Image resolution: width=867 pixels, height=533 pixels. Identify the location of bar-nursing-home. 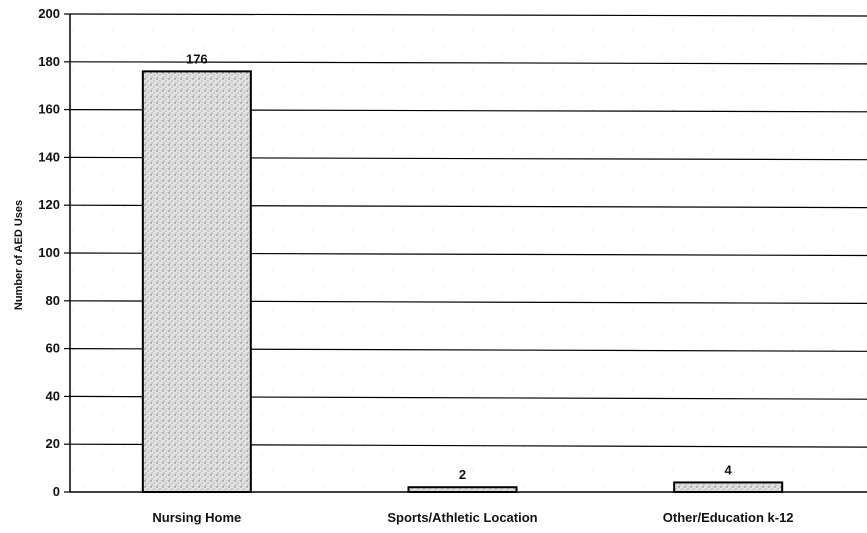
(196, 282).